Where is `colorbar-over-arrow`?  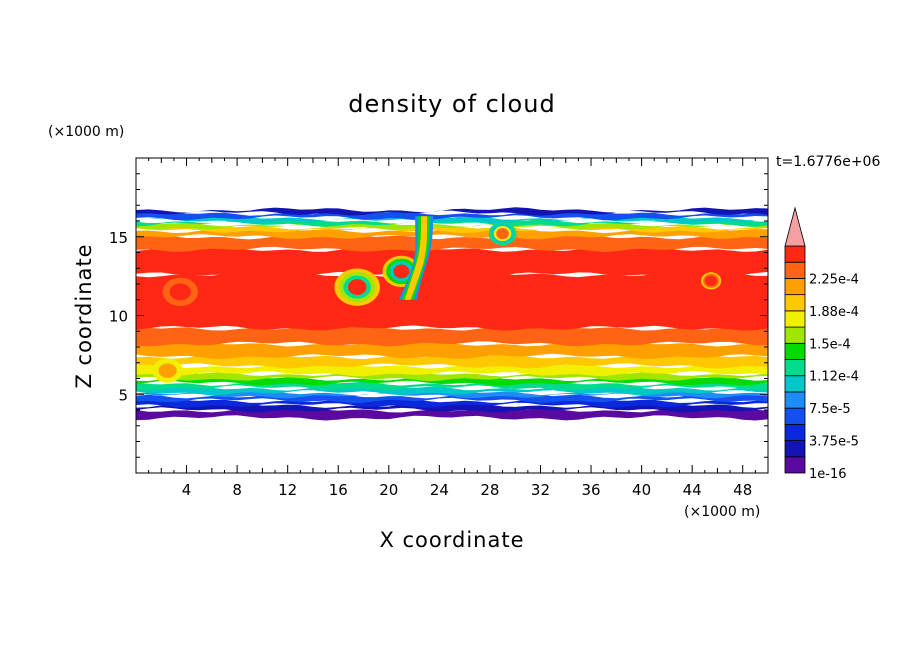
colorbar-over-arrow is located at coordinates (795, 226).